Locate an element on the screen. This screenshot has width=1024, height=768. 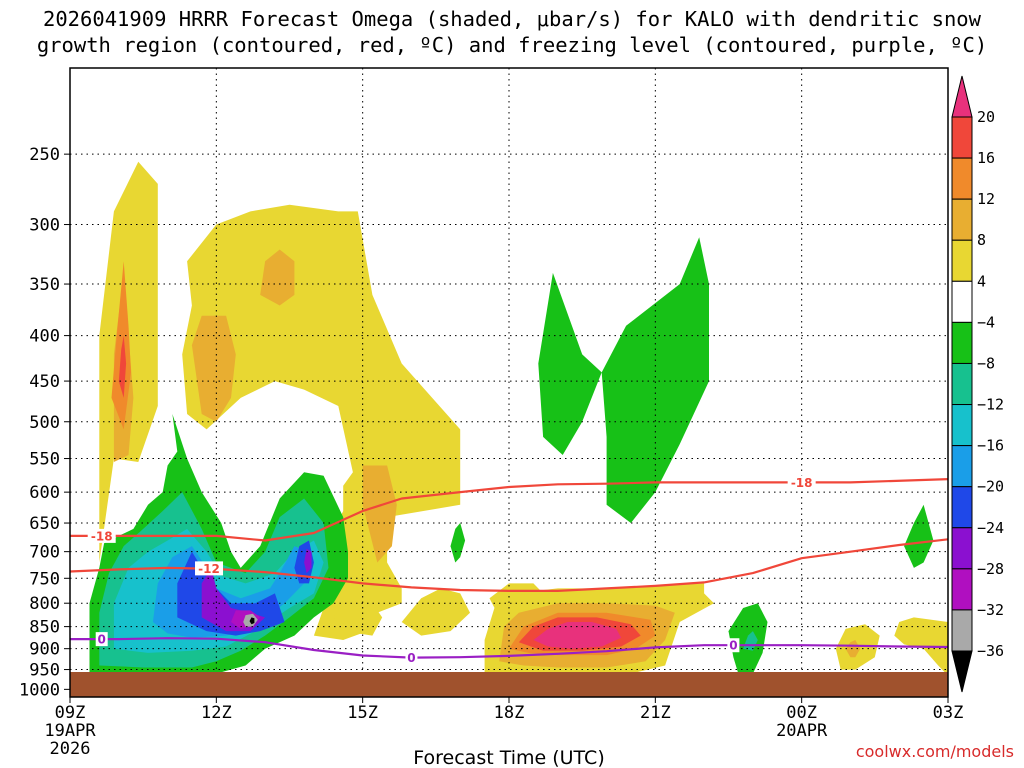
colorbar: 20 16 12 8 4 −4 −8 −12 −16 −20 −24 −28 −32 −36 is located at coordinates (977, 384).